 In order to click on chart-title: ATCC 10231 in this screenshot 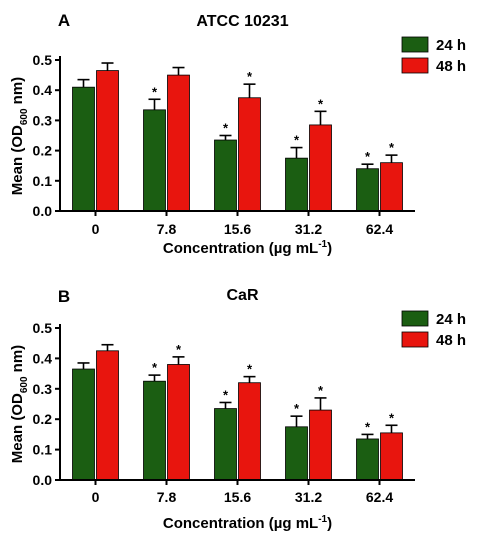, I will do `click(242, 21)`.